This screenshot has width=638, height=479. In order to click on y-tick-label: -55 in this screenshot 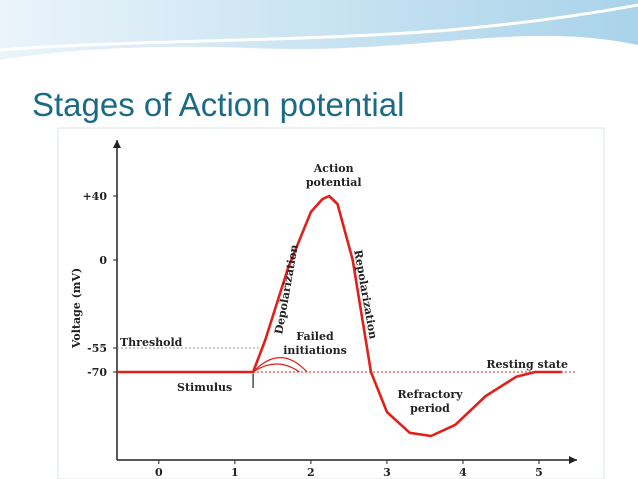, I will do `click(97, 348)`.